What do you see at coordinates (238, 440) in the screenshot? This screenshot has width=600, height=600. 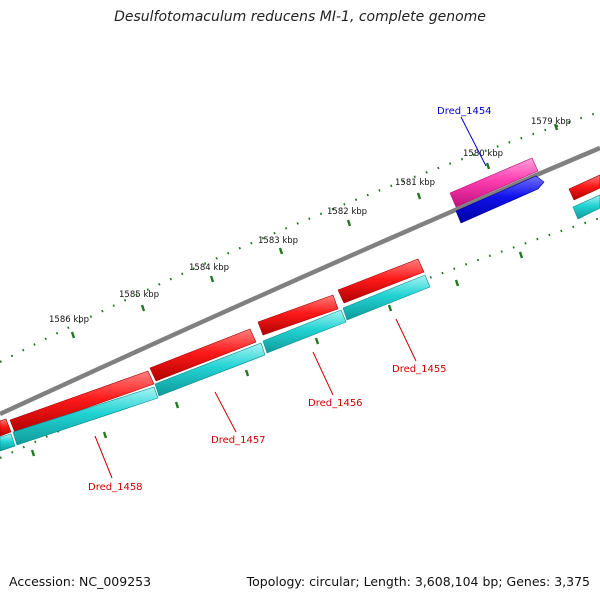 I see `gene-label-dred-1457: Dred_1457` at bounding box center [238, 440].